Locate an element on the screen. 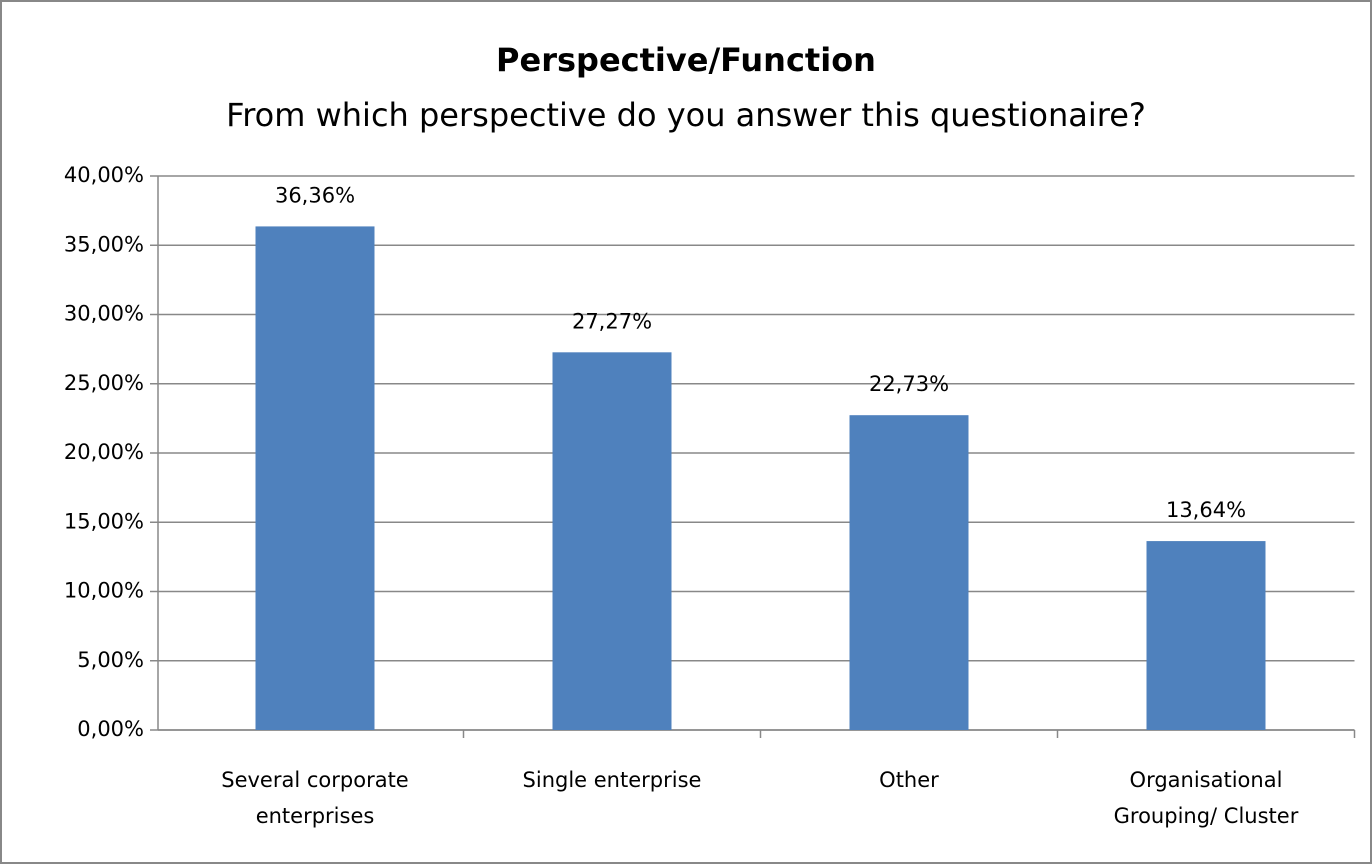 This screenshot has width=1372, height=864. y-tick-label: 30,00% is located at coordinates (104, 314).